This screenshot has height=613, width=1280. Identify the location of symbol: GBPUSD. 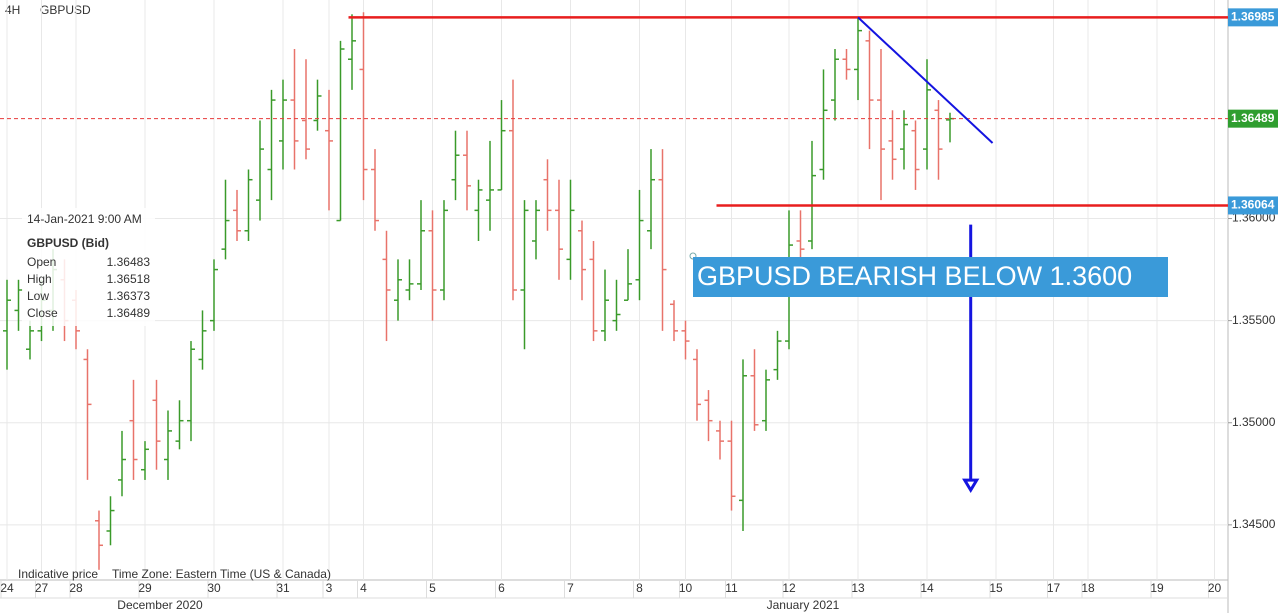
(65, 10).